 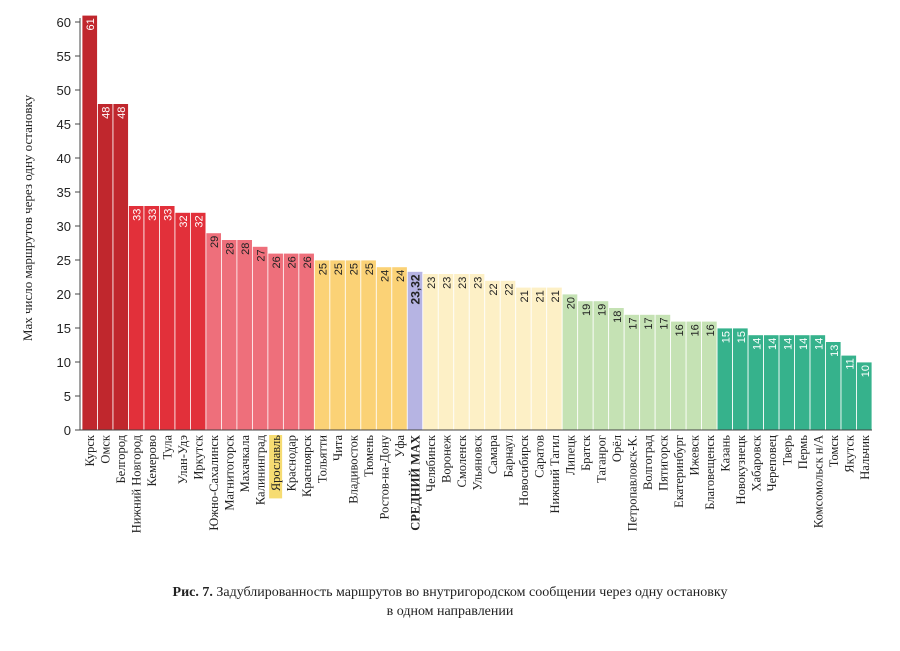 I want to click on bar-value-label: 20, so click(x=571, y=303).